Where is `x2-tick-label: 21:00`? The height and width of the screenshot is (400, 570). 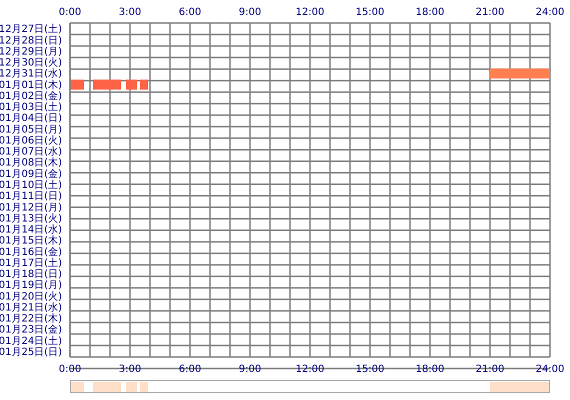
x2-tick-label: 21:00 is located at coordinates (490, 12).